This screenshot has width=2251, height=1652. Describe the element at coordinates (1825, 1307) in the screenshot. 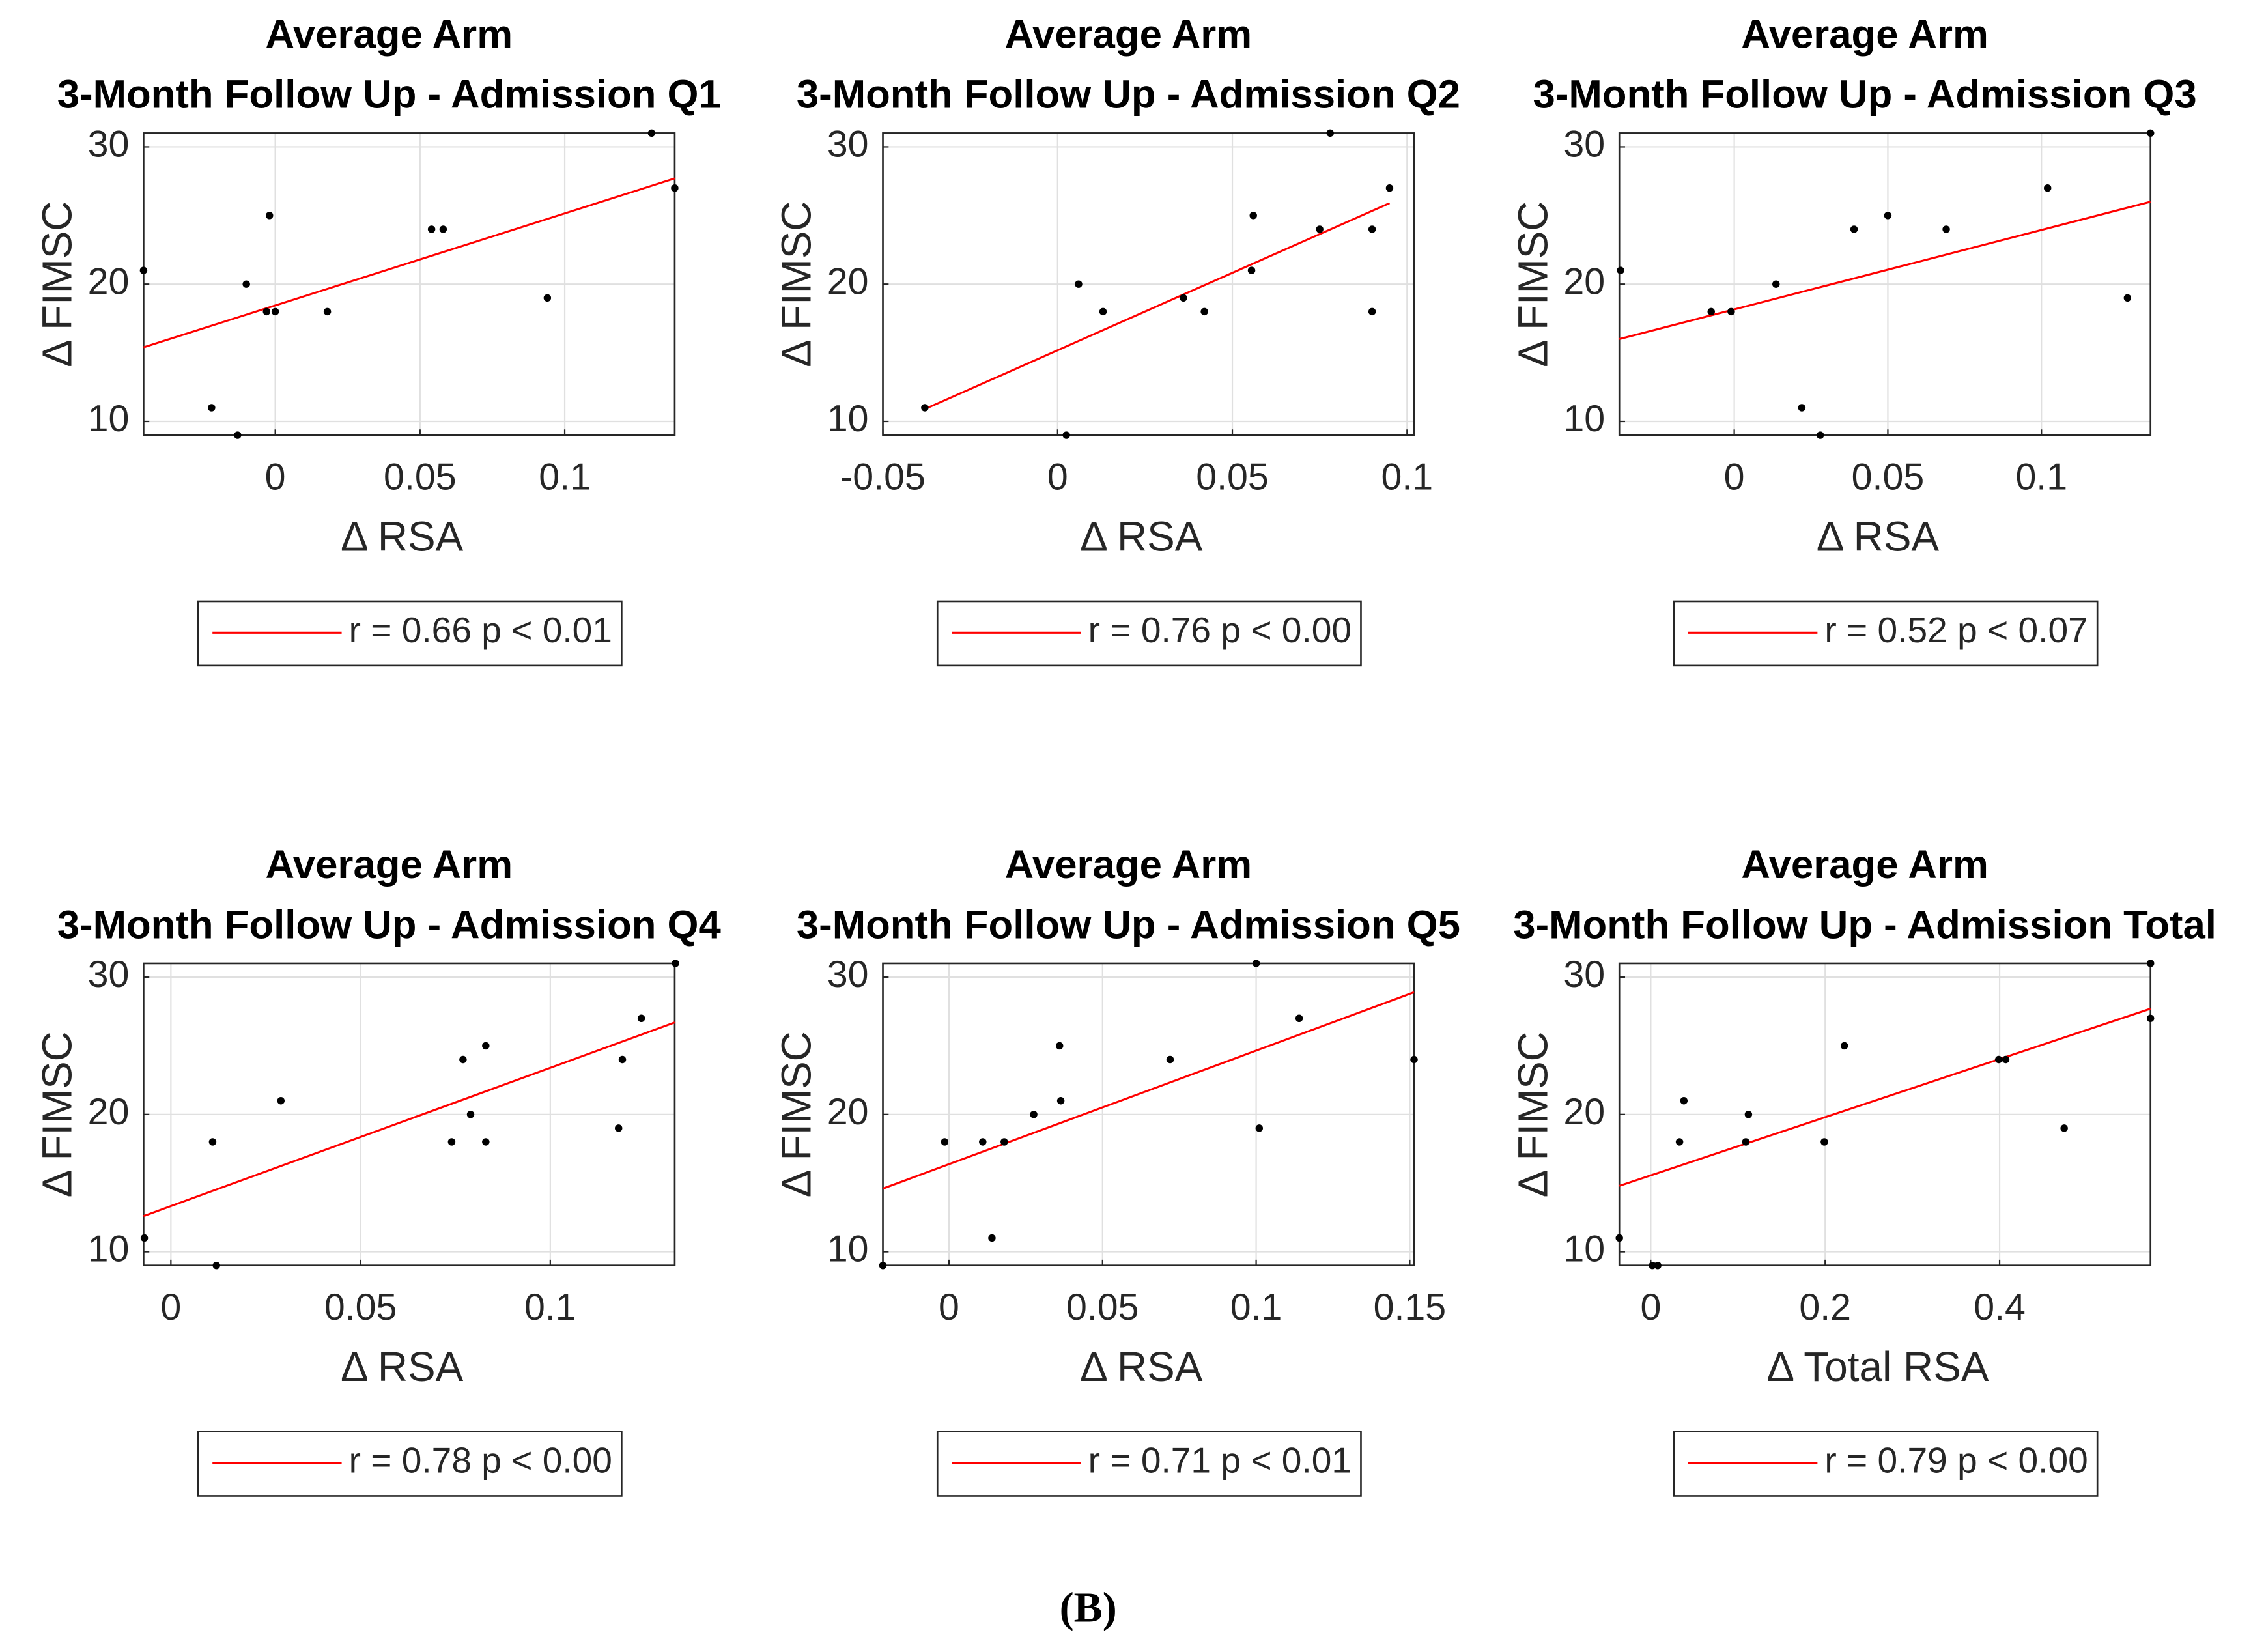

I see `x-tick-label: 0.2` at that location.